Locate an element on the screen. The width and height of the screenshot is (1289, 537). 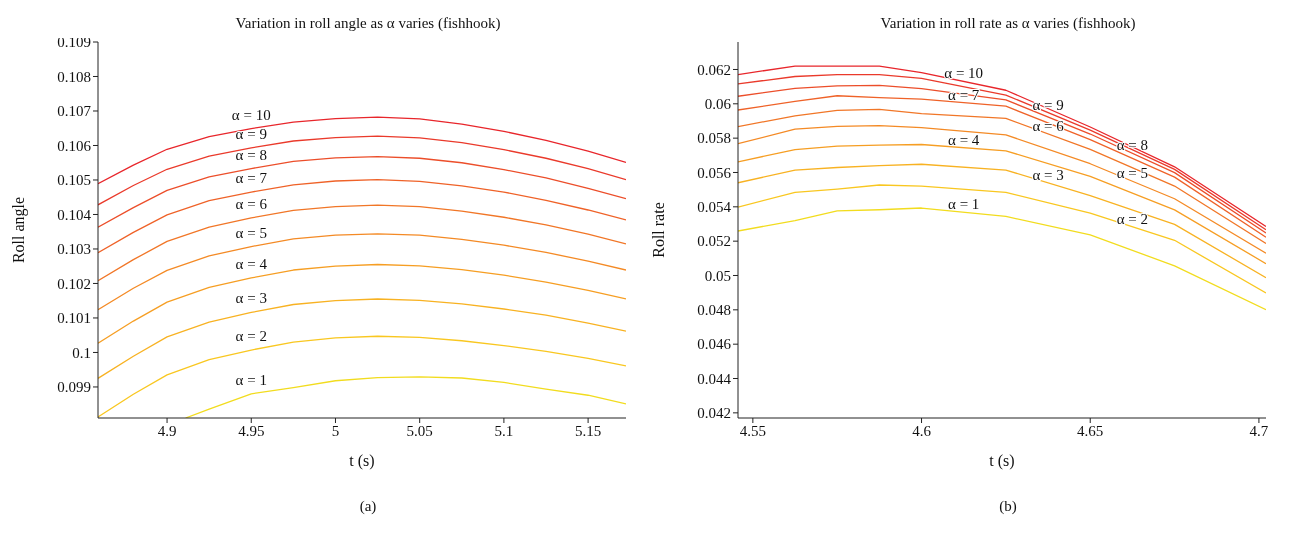
y-tick-label: 0.109 is located at coordinates (74, 42).